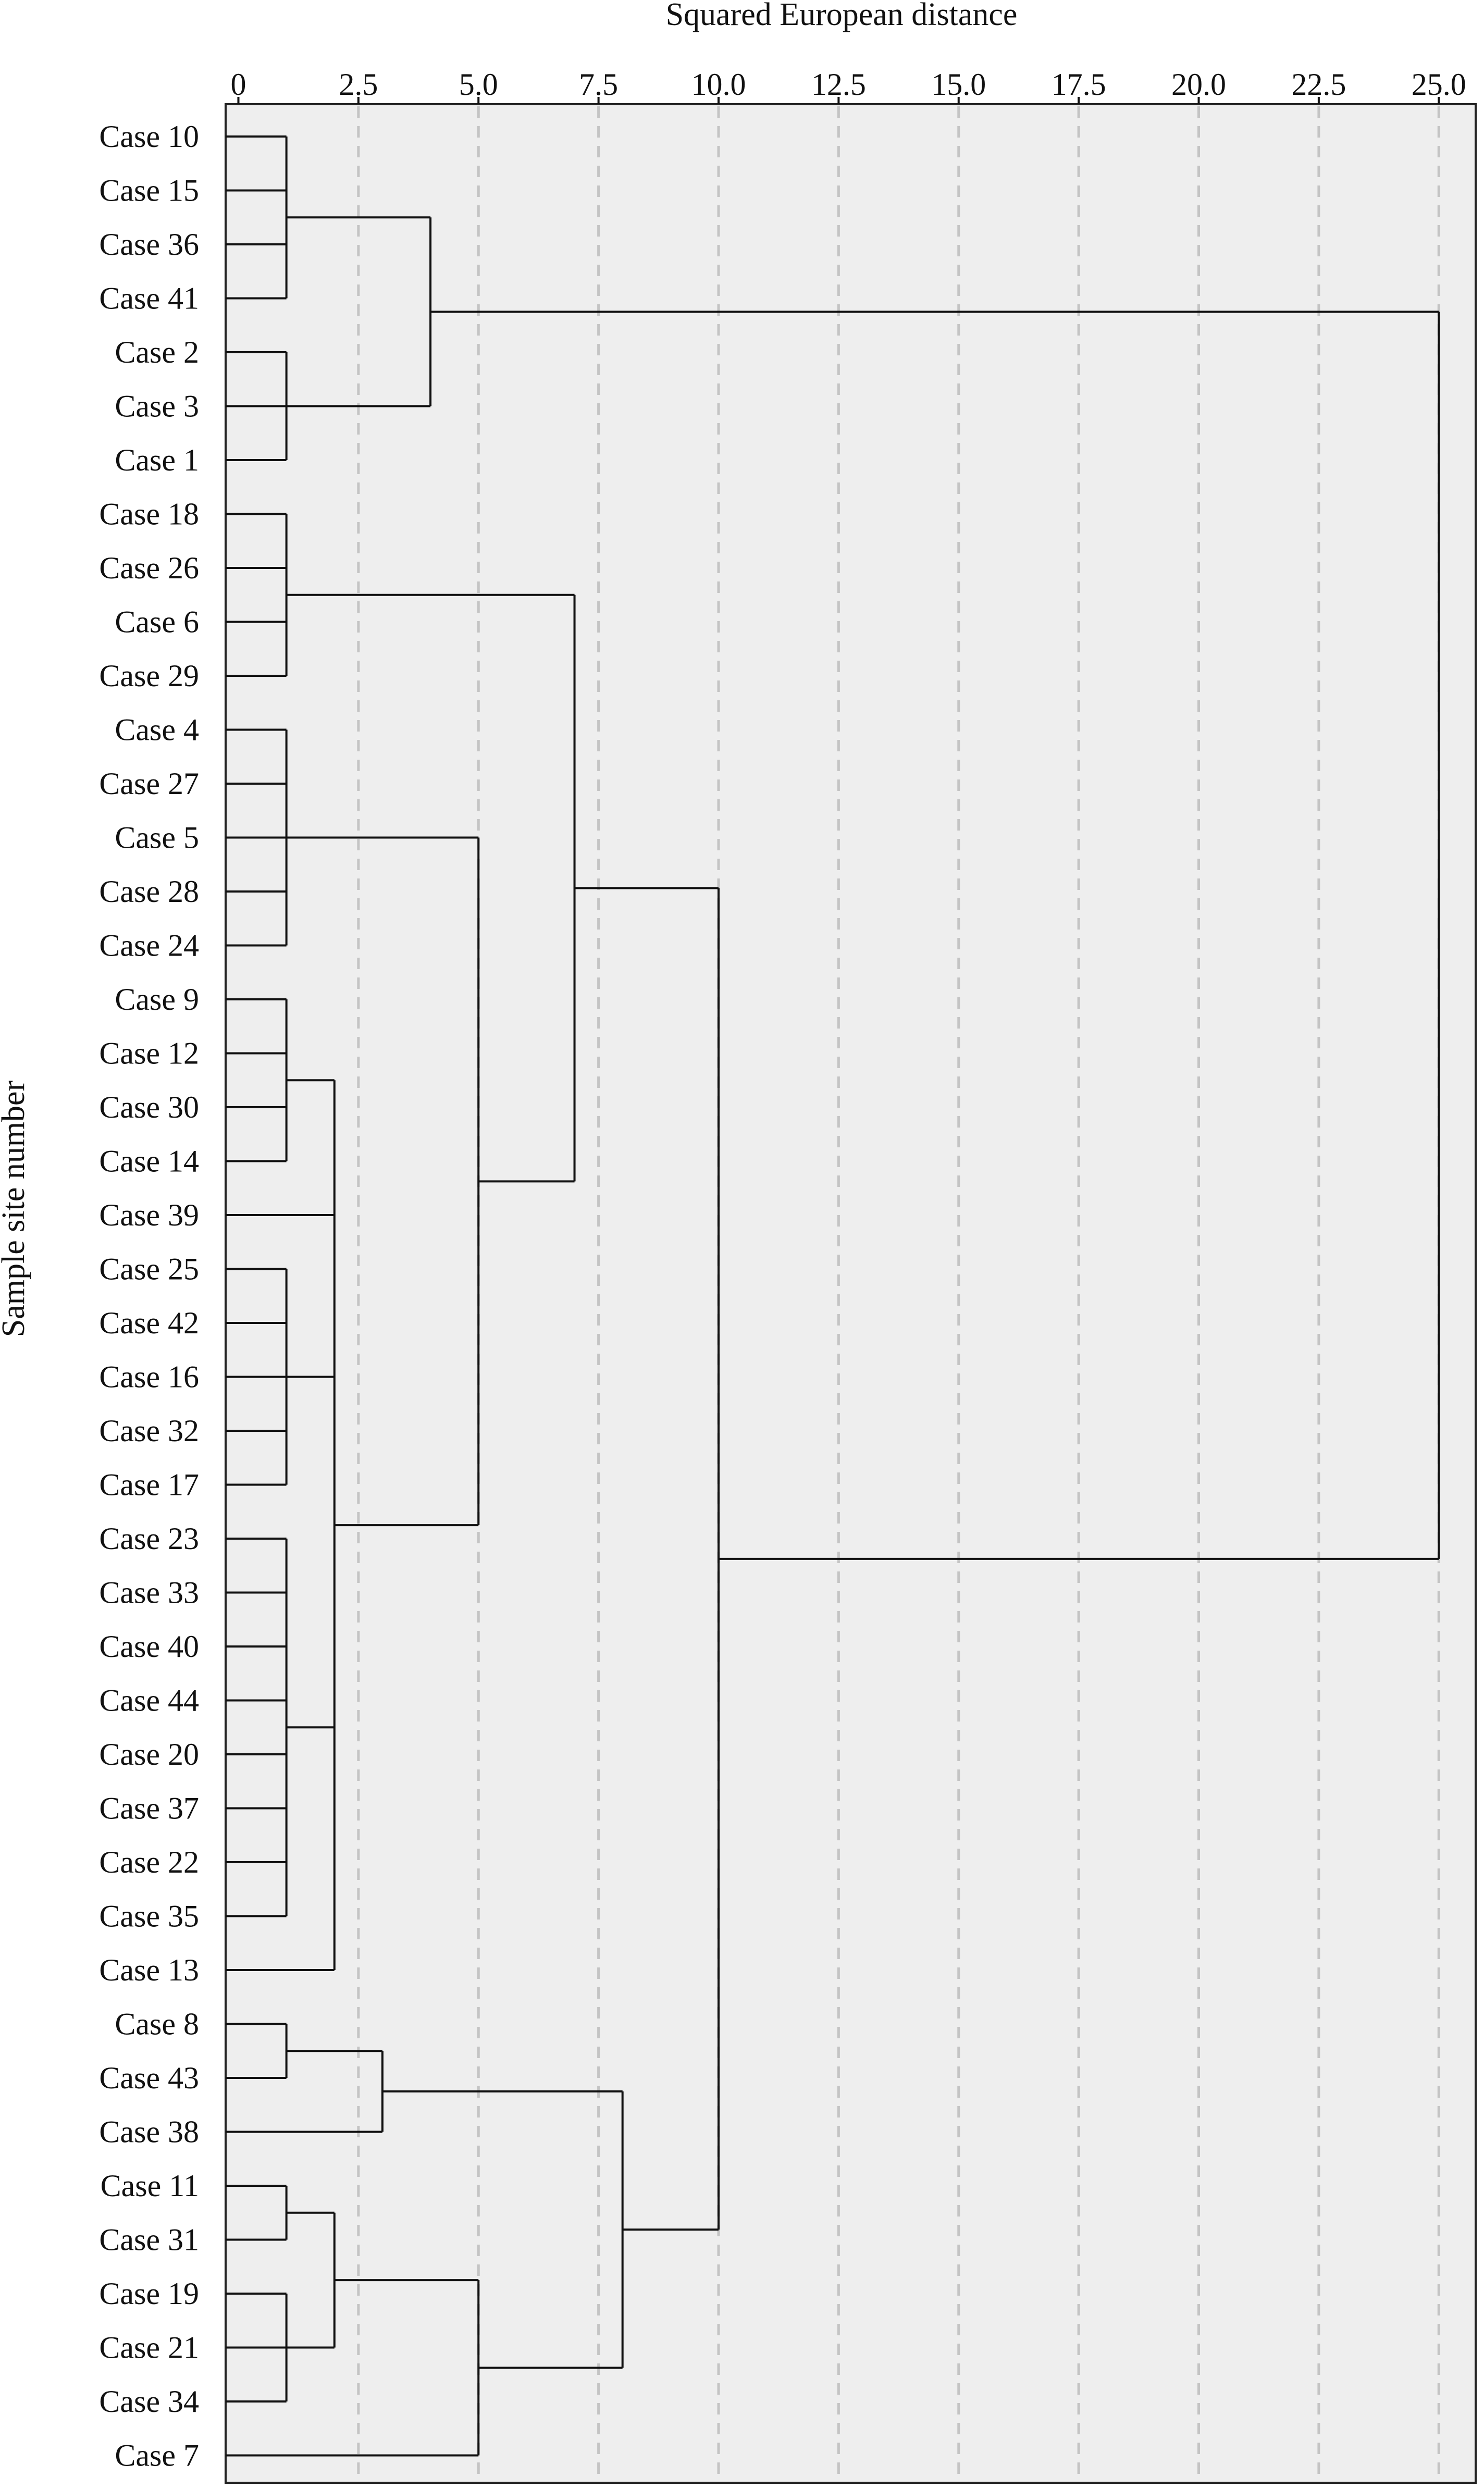  What do you see at coordinates (149, 1161) in the screenshot?
I see `leaf-label: Case 14` at bounding box center [149, 1161].